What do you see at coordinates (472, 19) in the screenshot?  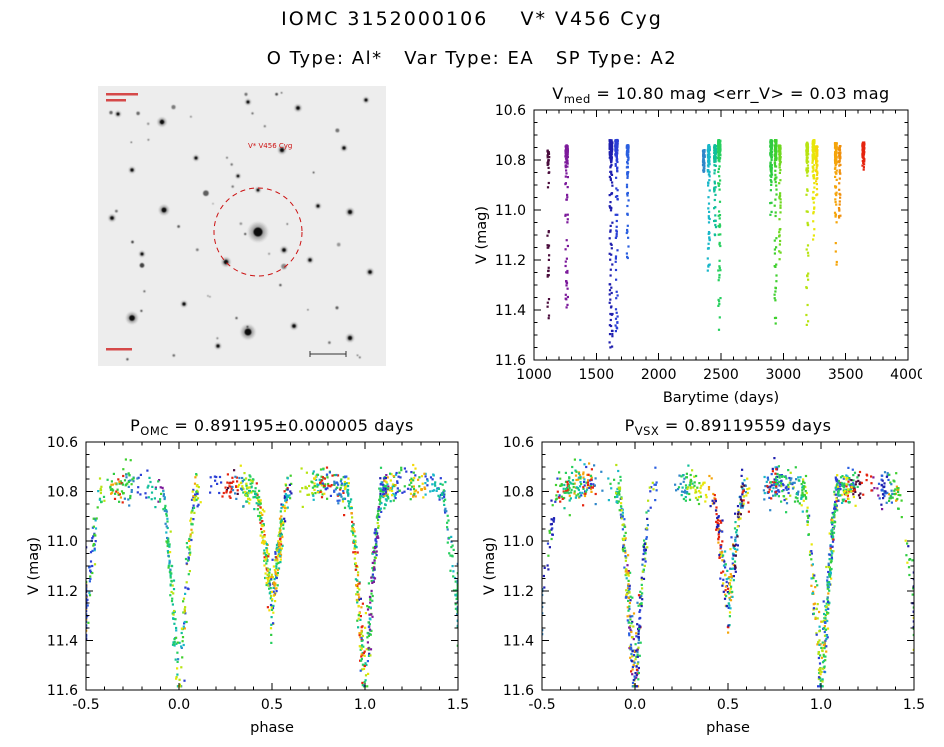 I see `page-title: IOMC 3152000106 V* V456 Cyg` at bounding box center [472, 19].